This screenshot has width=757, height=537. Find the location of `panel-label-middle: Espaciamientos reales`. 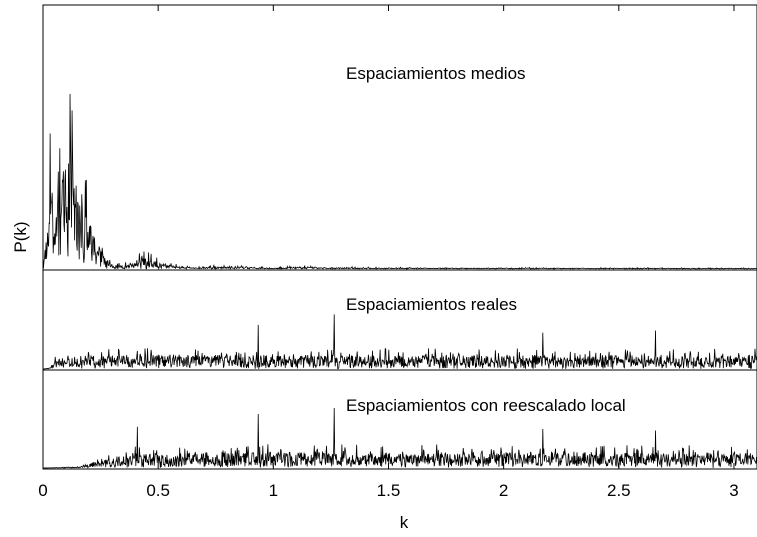

panel-label-middle: Espaciamientos reales is located at coordinates (431, 304).